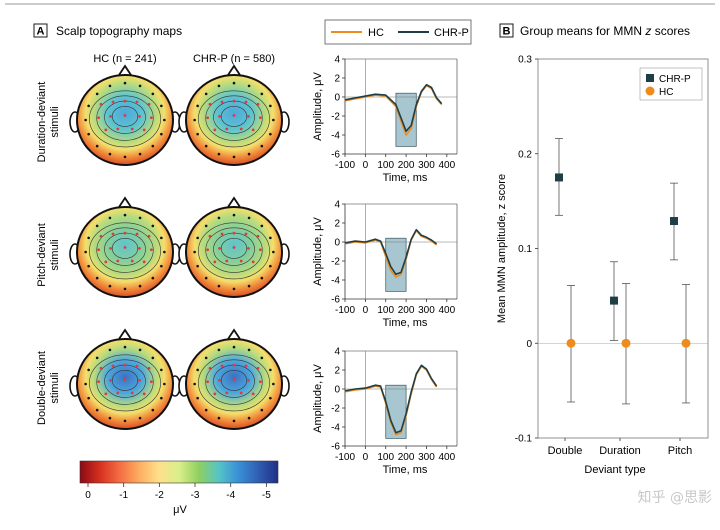 The width and height of the screenshot is (720, 530). What do you see at coordinates (605, 31) in the screenshot?
I see `panel-b-title: Group means for MMN z scores` at bounding box center [605, 31].